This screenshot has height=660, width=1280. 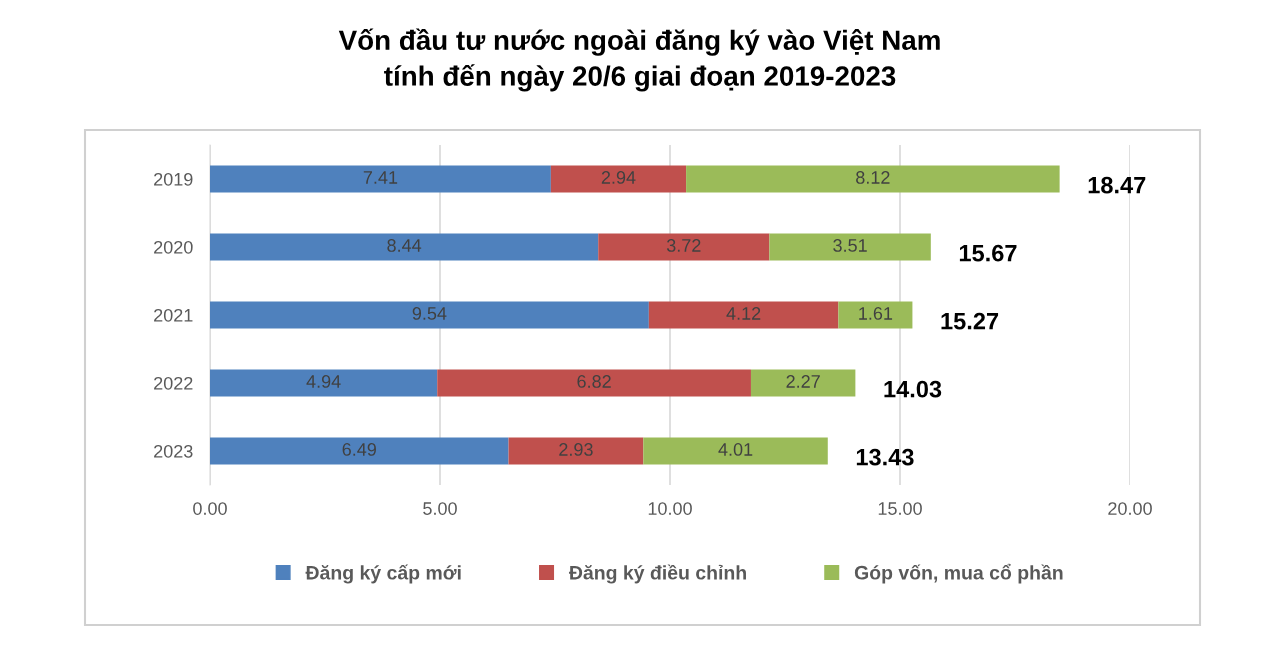 I want to click on data-label: 4.94, so click(x=323, y=381).